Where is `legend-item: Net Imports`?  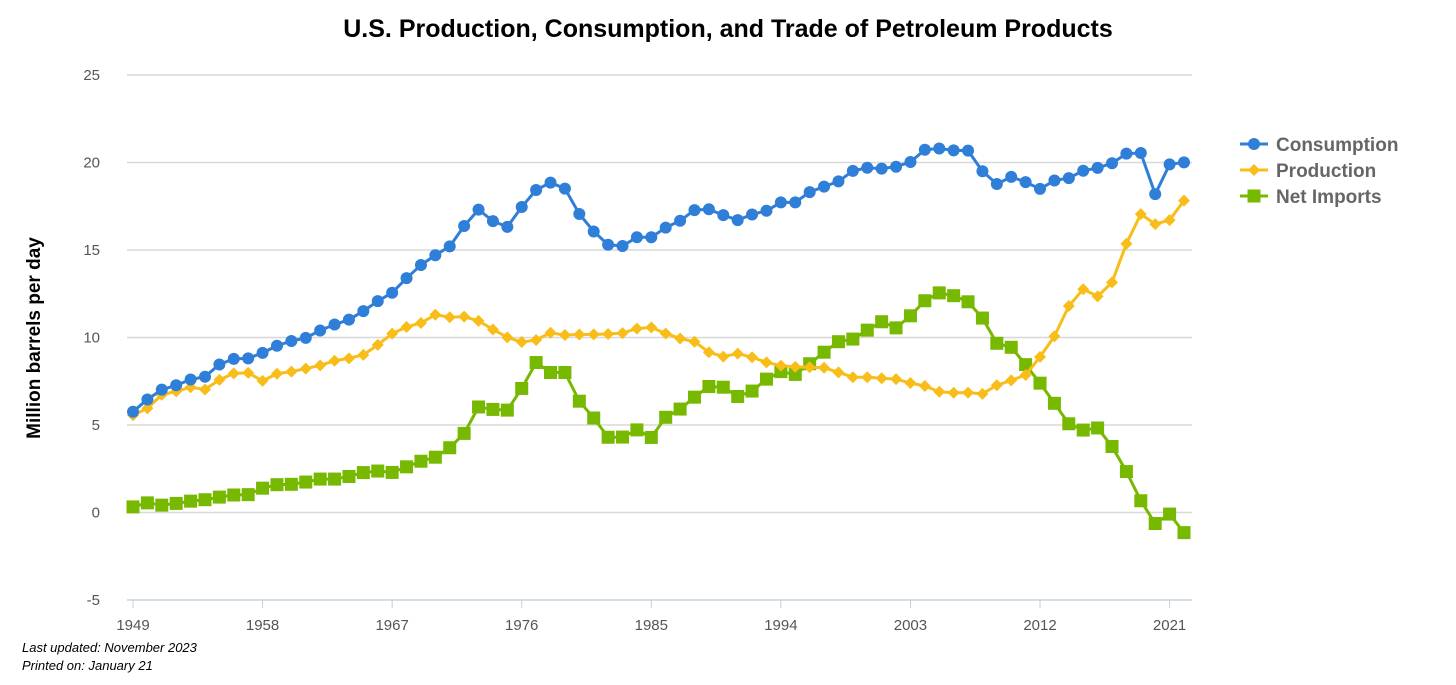
legend-item: Net Imports is located at coordinates (1311, 197).